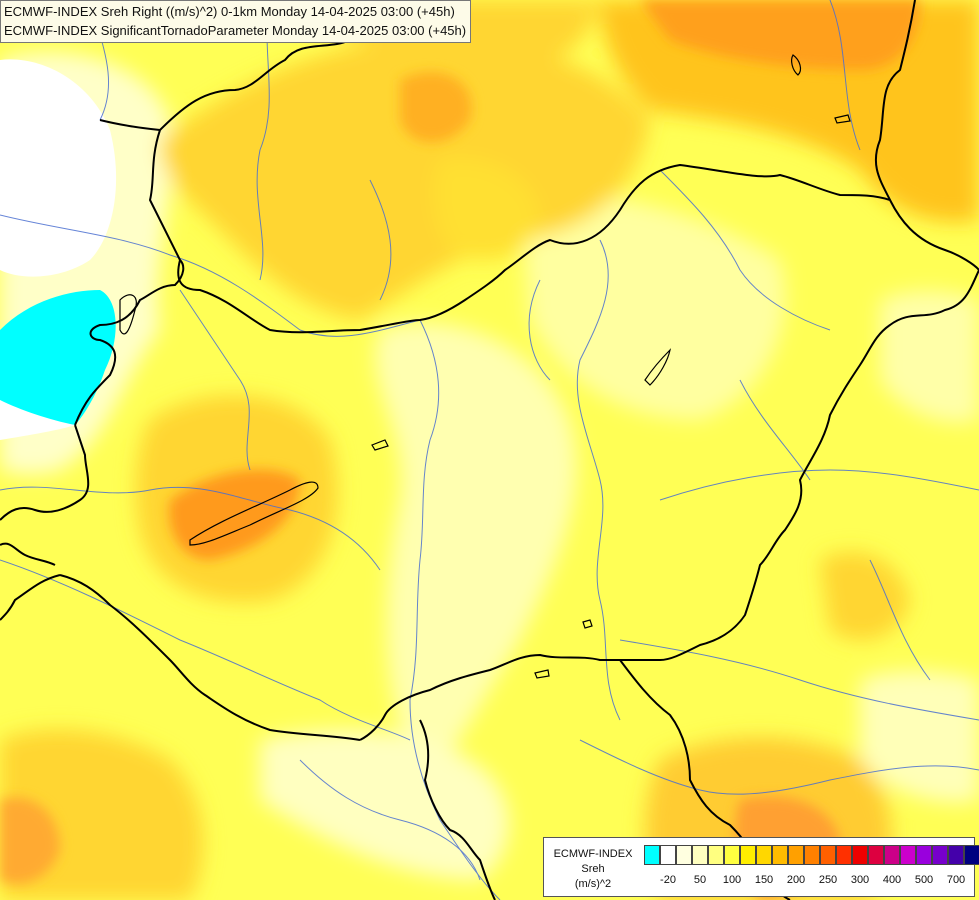 Image resolution: width=979 pixels, height=900 pixels. I want to click on border-austria, so click(129, 342).